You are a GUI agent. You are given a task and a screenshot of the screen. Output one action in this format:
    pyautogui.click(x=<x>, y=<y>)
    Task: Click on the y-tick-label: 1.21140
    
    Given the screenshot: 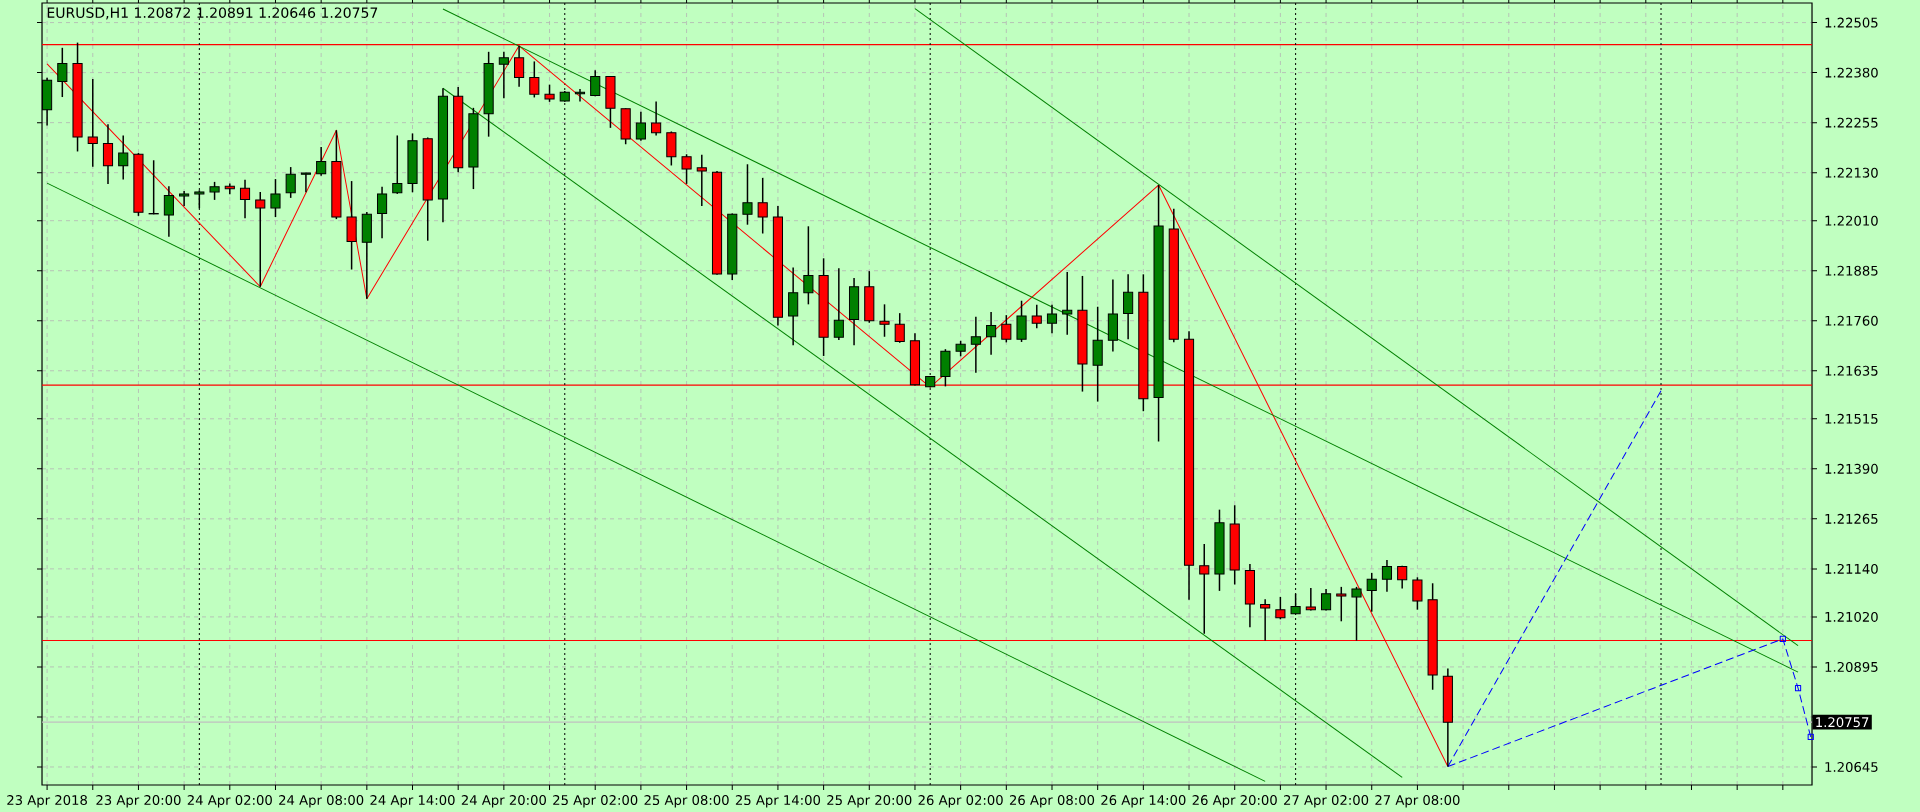 What is the action you would take?
    pyautogui.click(x=1851, y=568)
    